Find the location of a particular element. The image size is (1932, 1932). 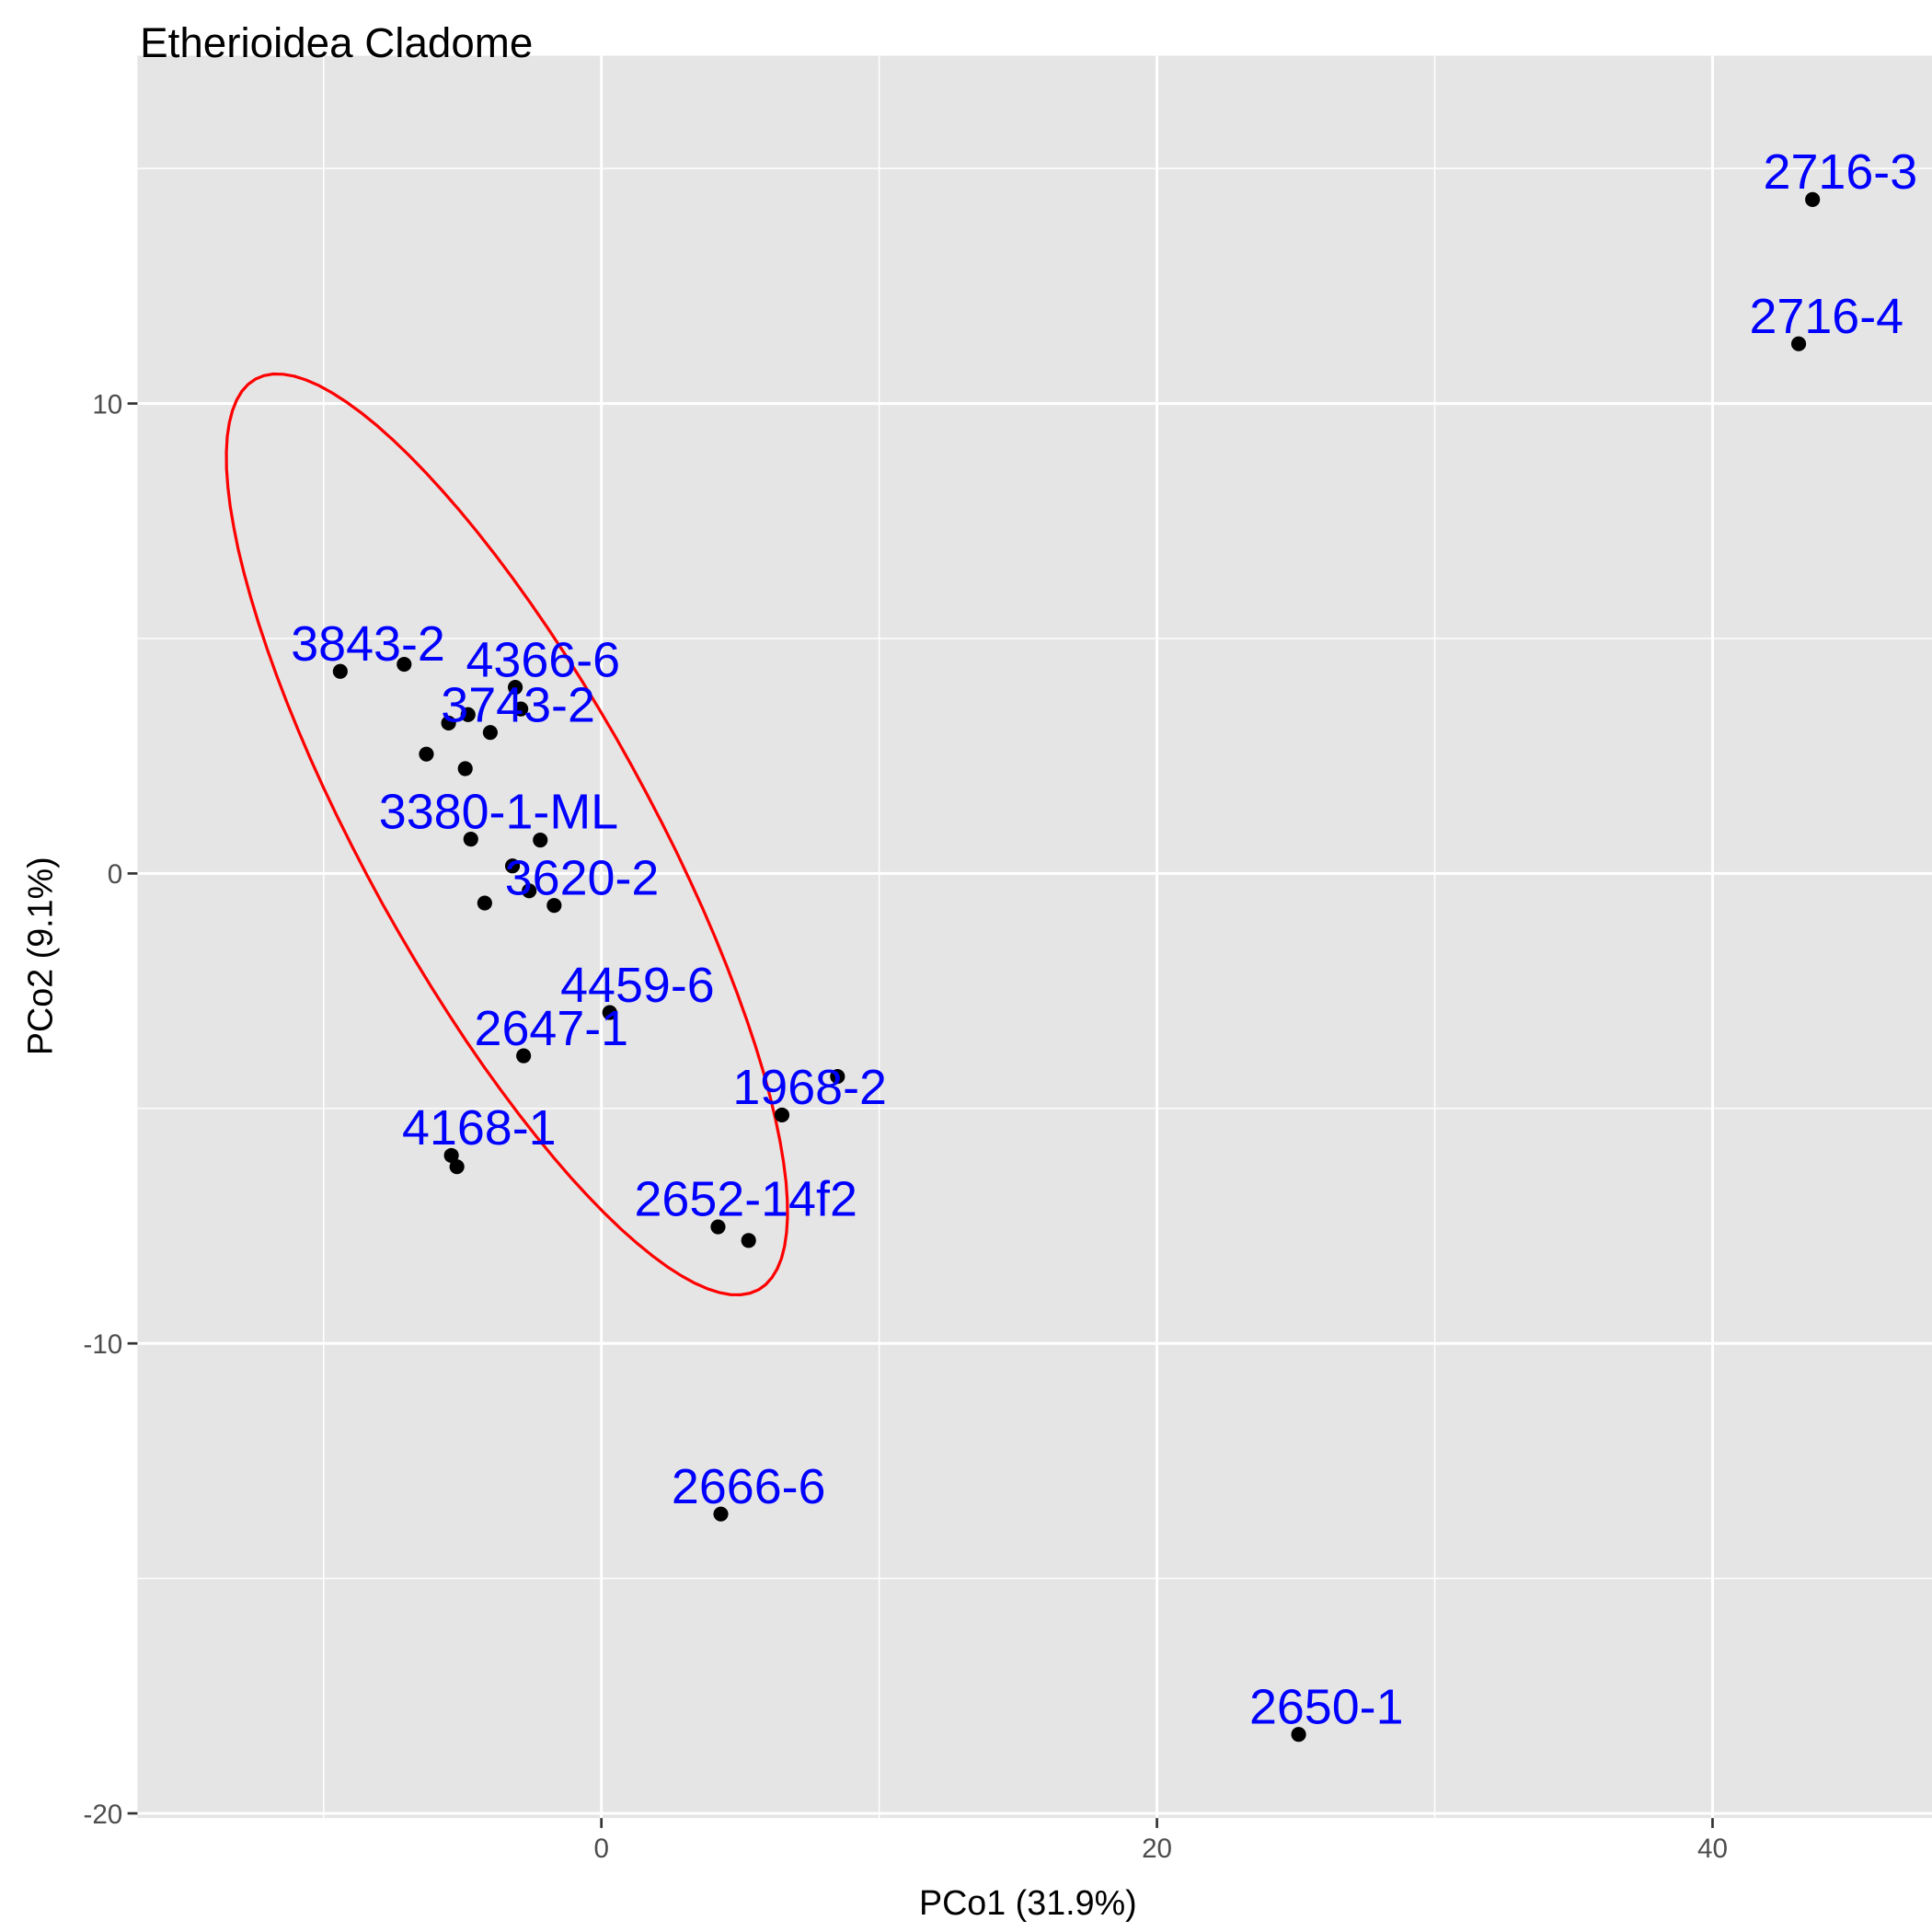

point-label: 3380-1-ML is located at coordinates (498, 811).